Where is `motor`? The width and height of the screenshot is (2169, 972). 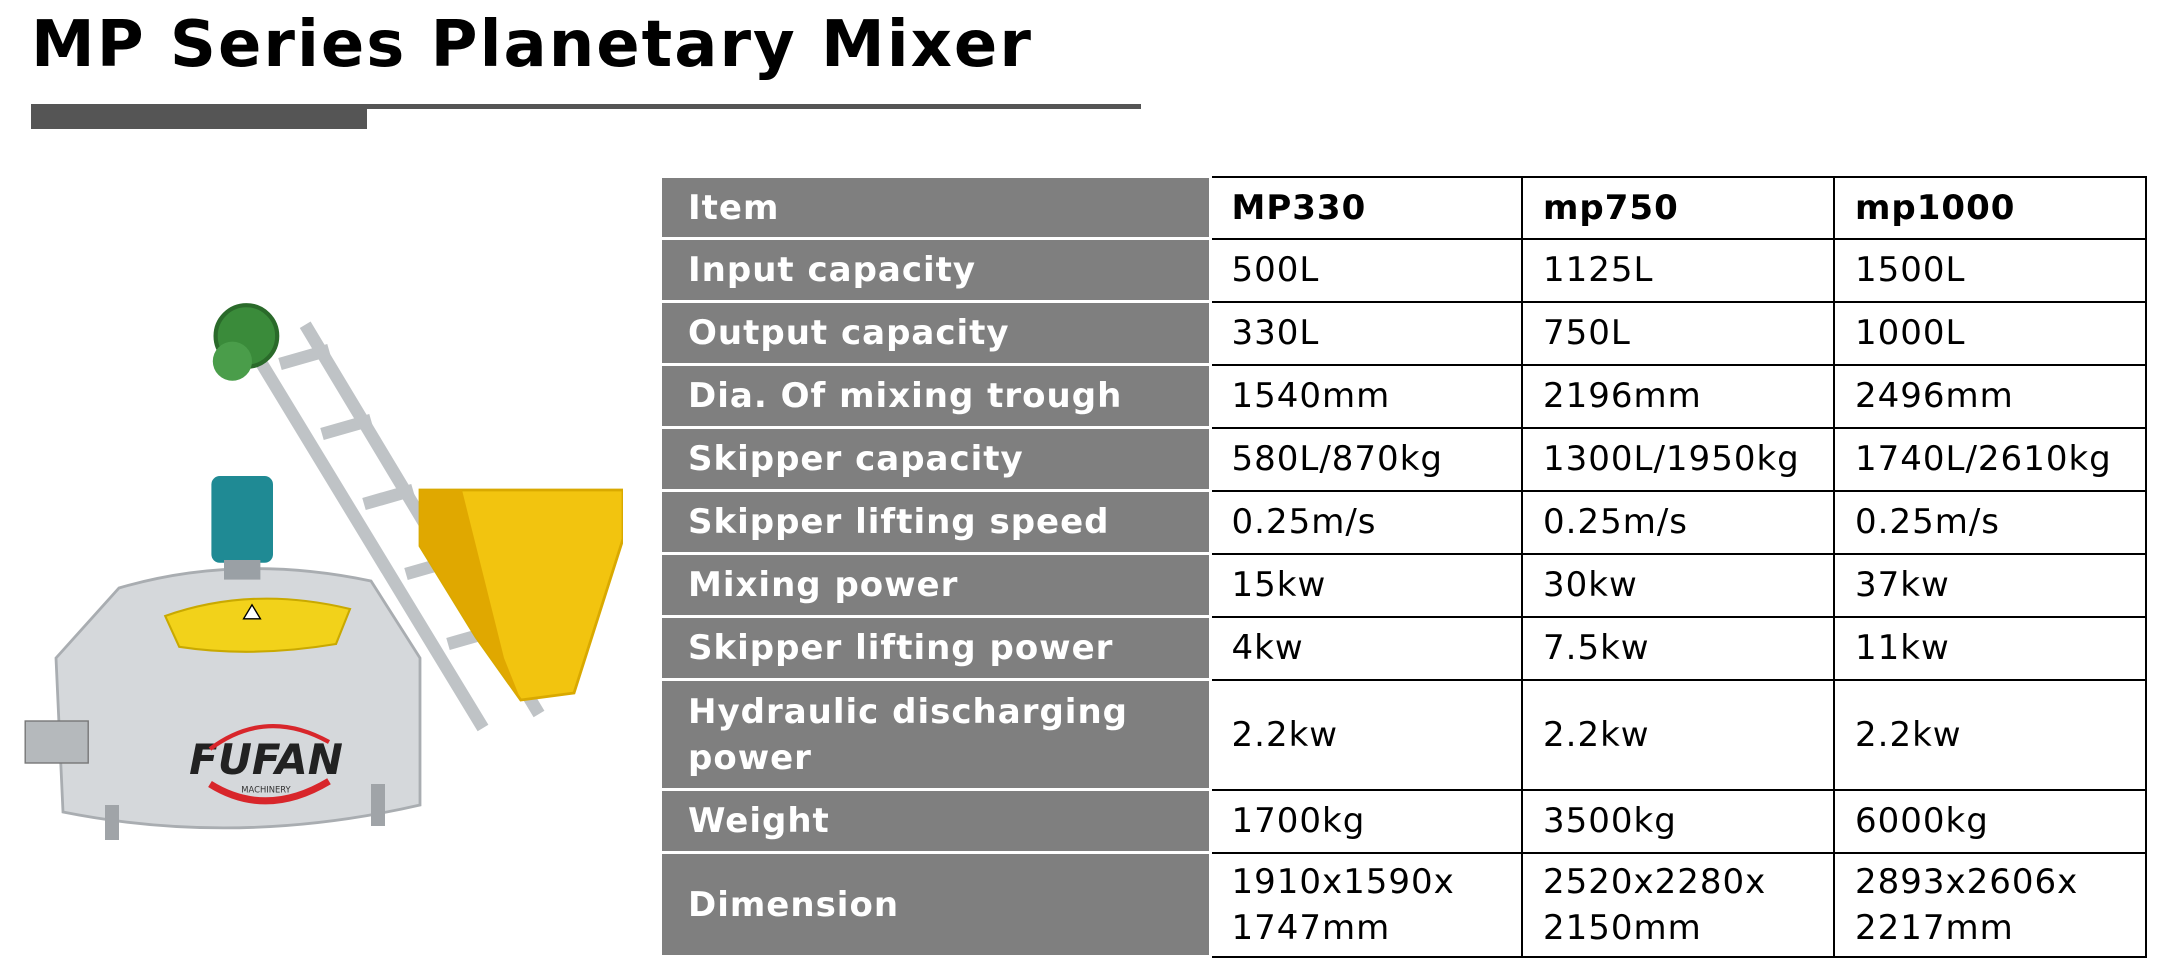 motor is located at coordinates (242, 519).